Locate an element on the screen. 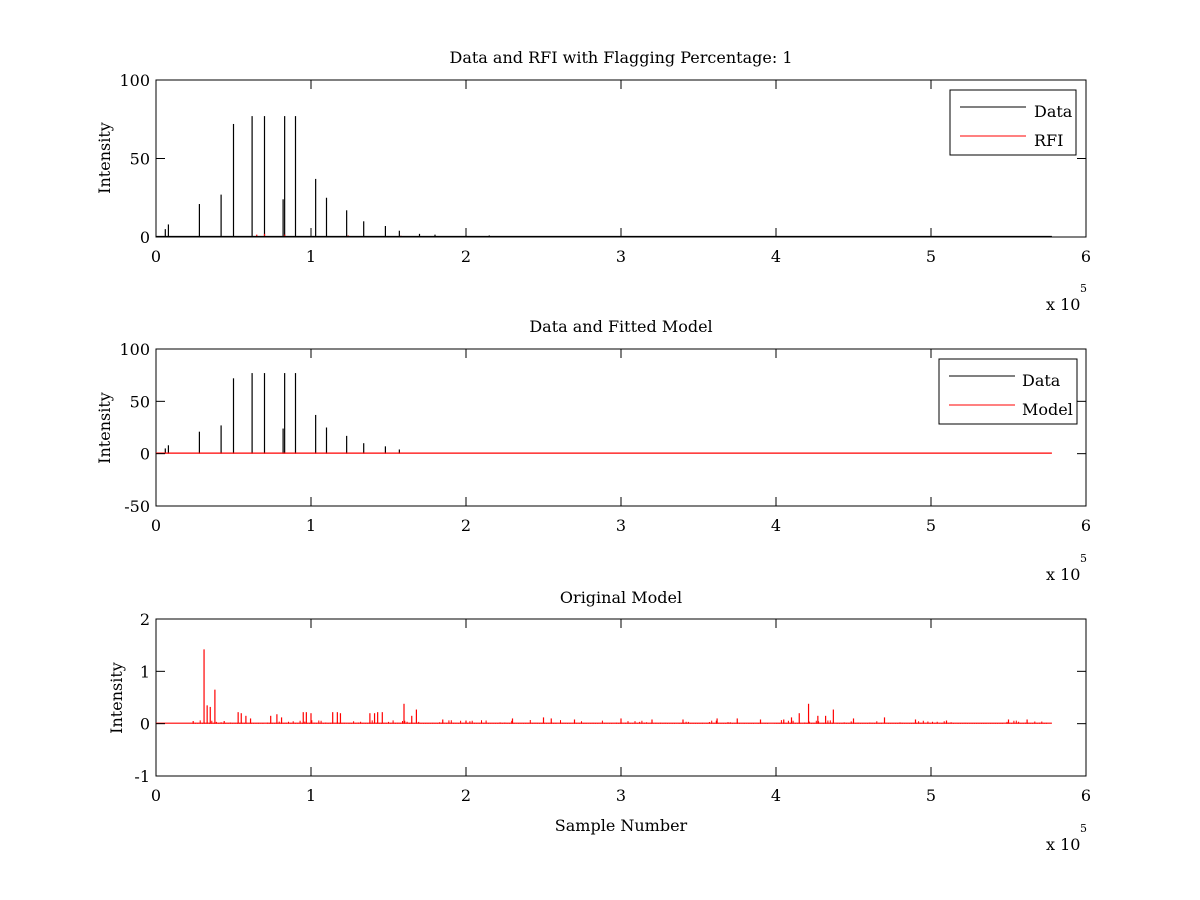 Image resolution: width=1200 pixels, height=900 pixels. subplot-2-axes-box is located at coordinates (621, 427).